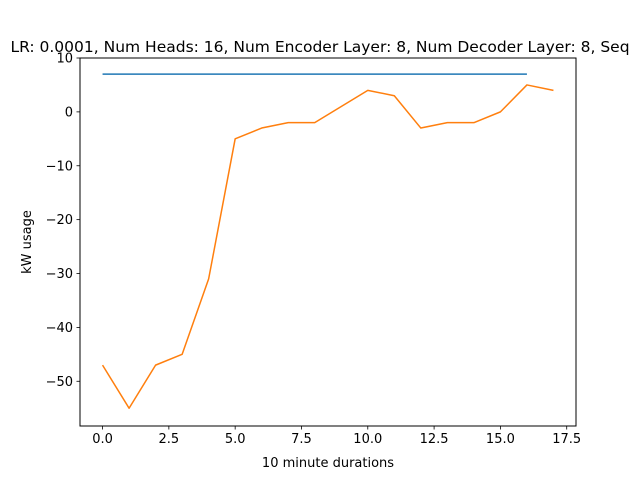  I want to click on x-tick-label: 0.0, so click(102, 439).